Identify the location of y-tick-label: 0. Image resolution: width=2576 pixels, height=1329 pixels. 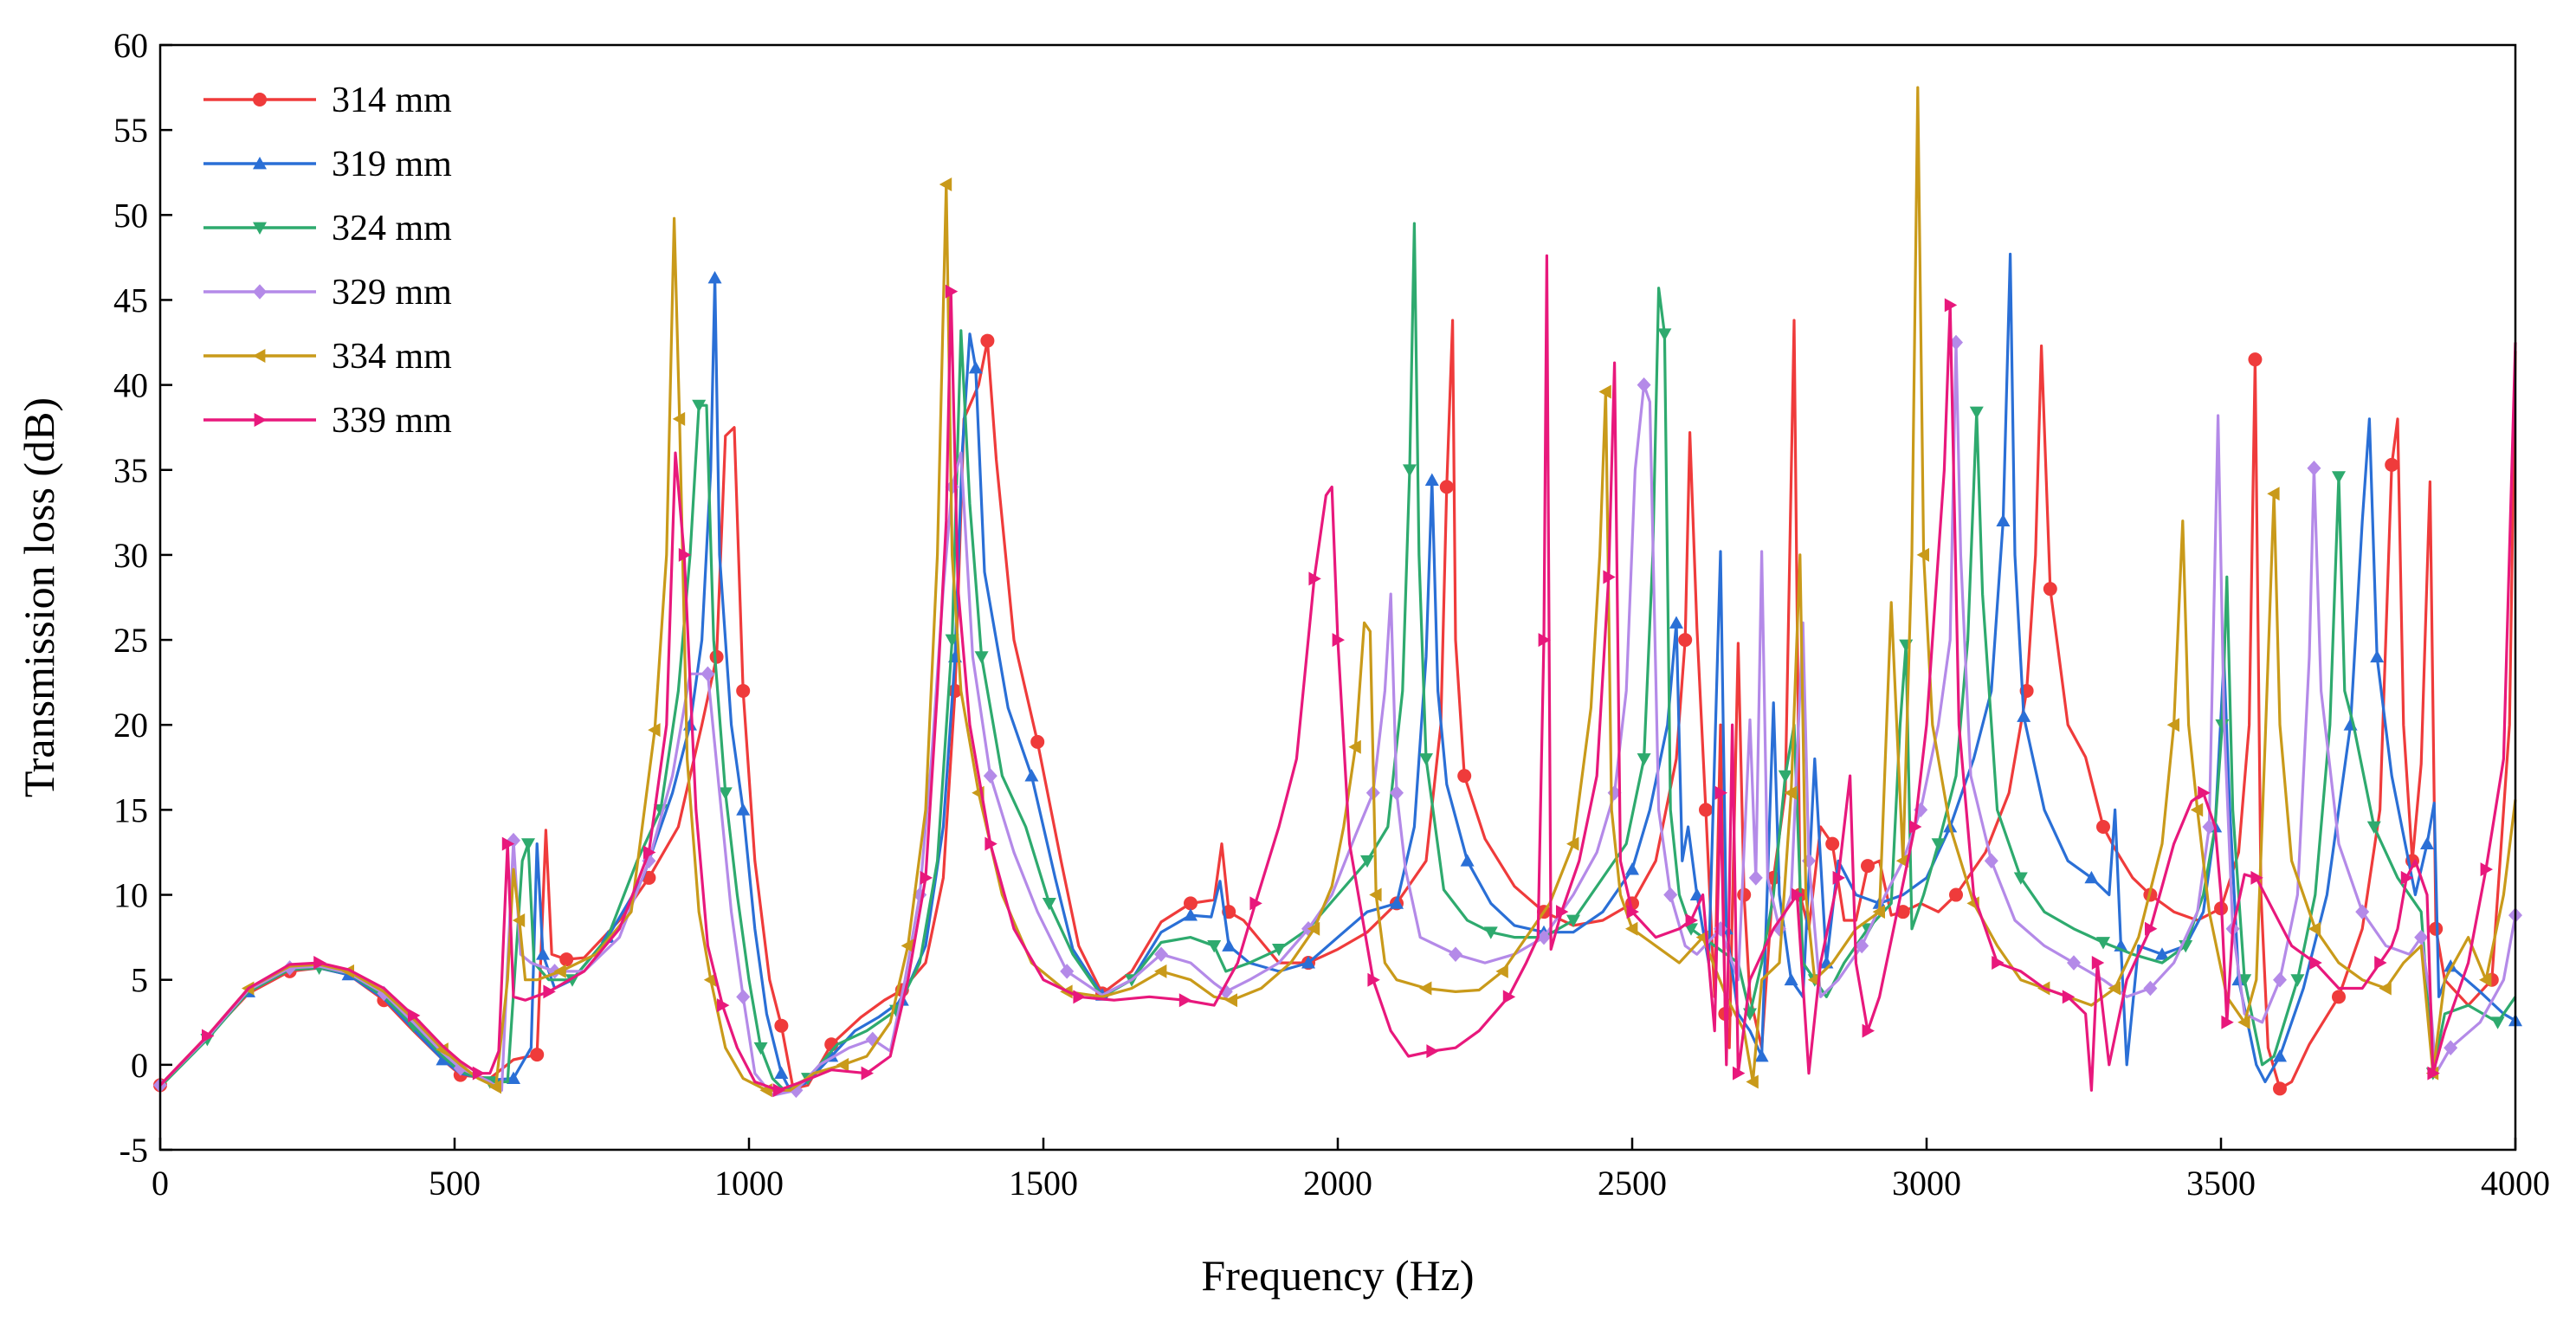
(139, 1065).